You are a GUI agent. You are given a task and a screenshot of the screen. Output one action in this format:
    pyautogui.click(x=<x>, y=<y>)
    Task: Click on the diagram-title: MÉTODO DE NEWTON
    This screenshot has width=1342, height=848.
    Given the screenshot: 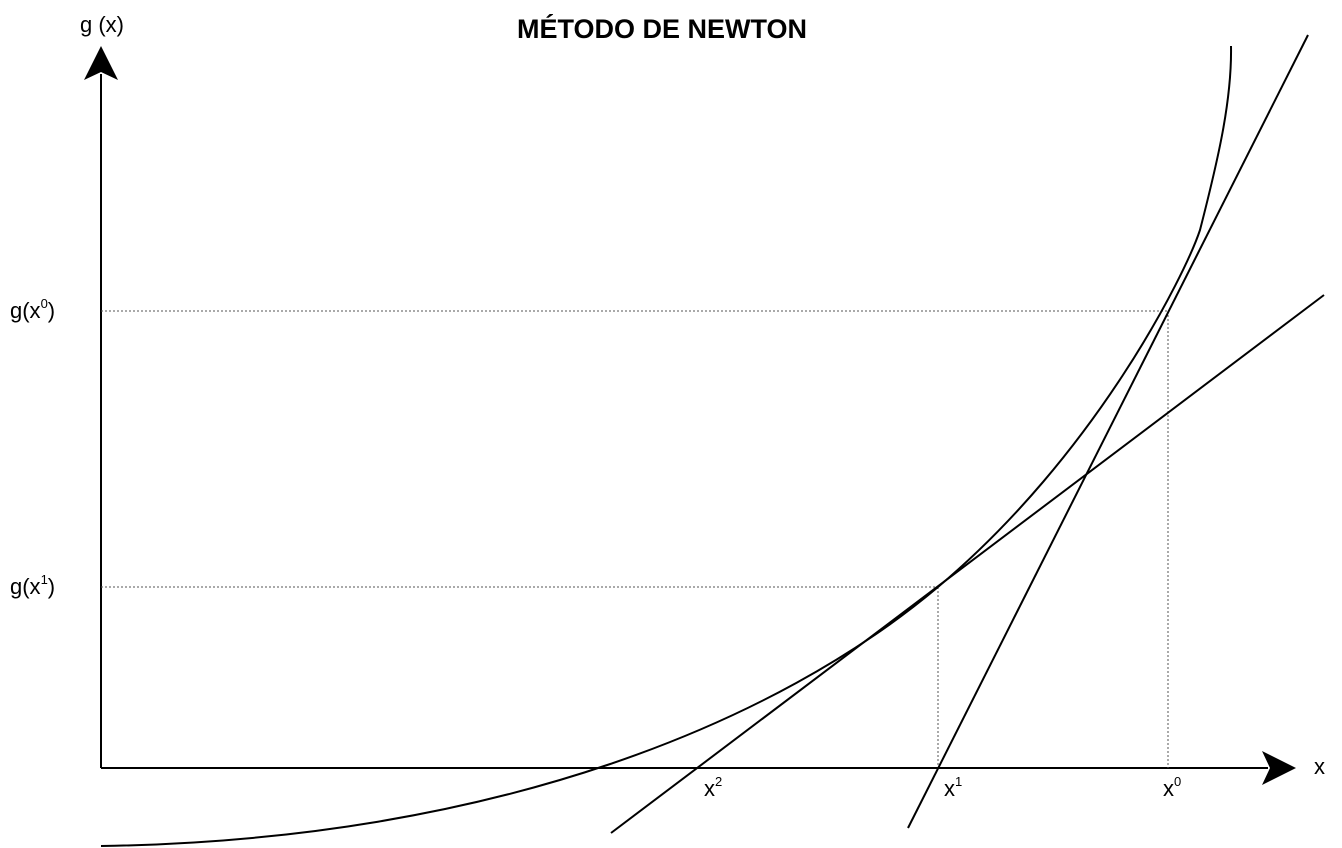 What is the action you would take?
    pyautogui.click(x=662, y=28)
    